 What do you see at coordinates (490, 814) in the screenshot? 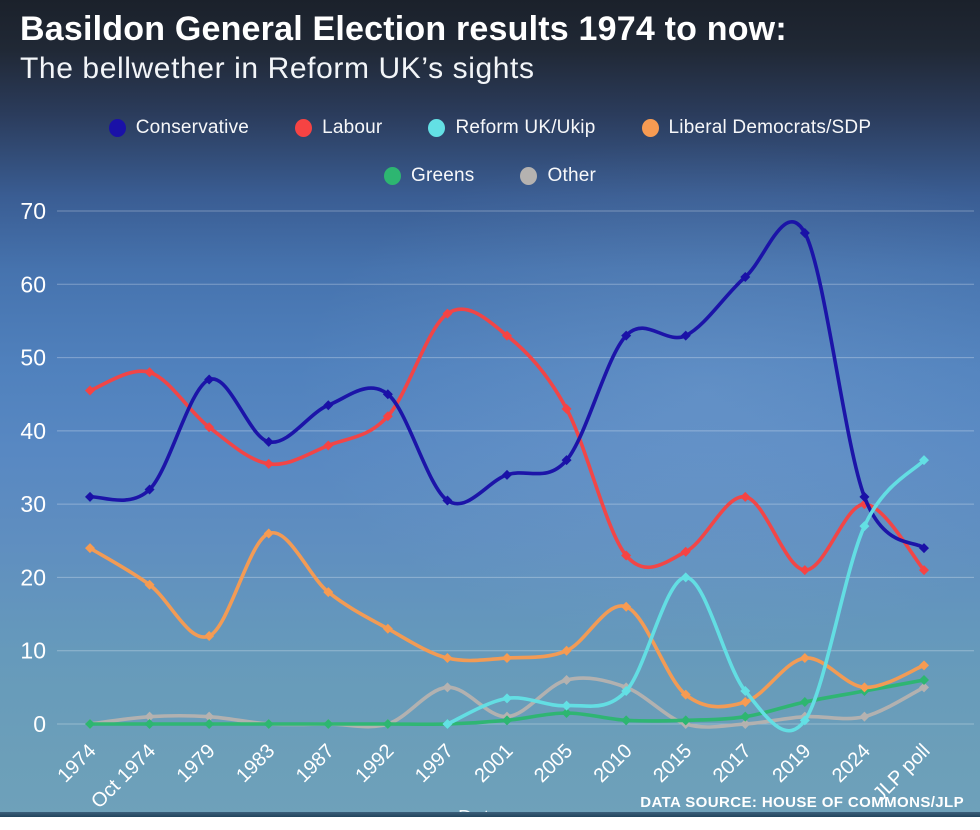
I see `bottom-edge-strip` at bounding box center [490, 814].